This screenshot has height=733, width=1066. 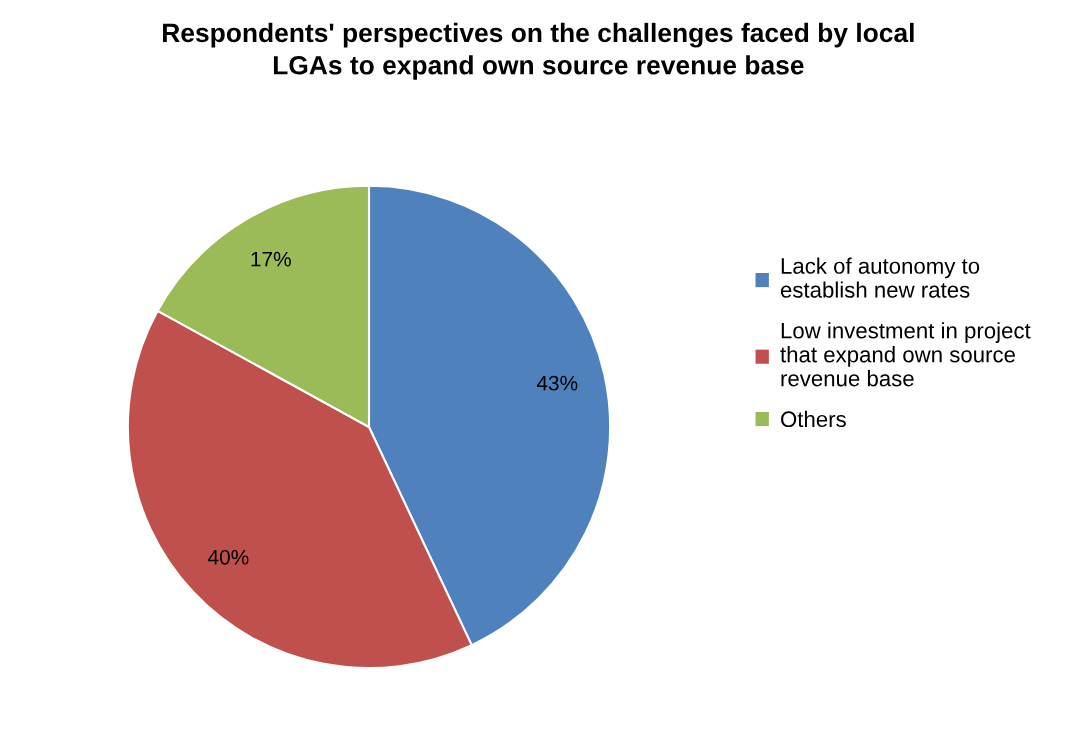 I want to click on data-label: 43%, so click(x=557, y=383).